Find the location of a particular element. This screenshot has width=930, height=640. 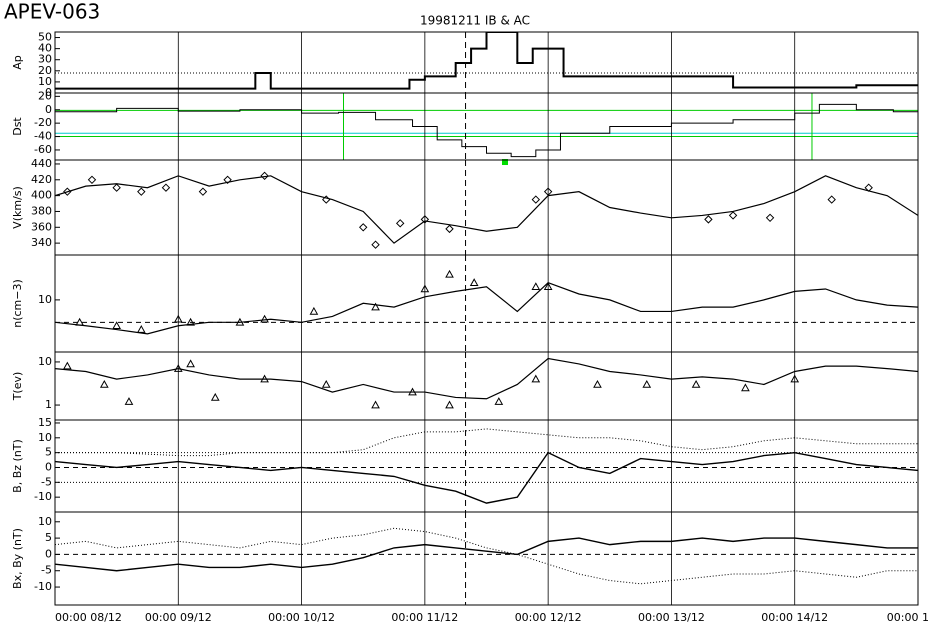

x-tick-label: 00:00 10/12 is located at coordinates (301, 617).